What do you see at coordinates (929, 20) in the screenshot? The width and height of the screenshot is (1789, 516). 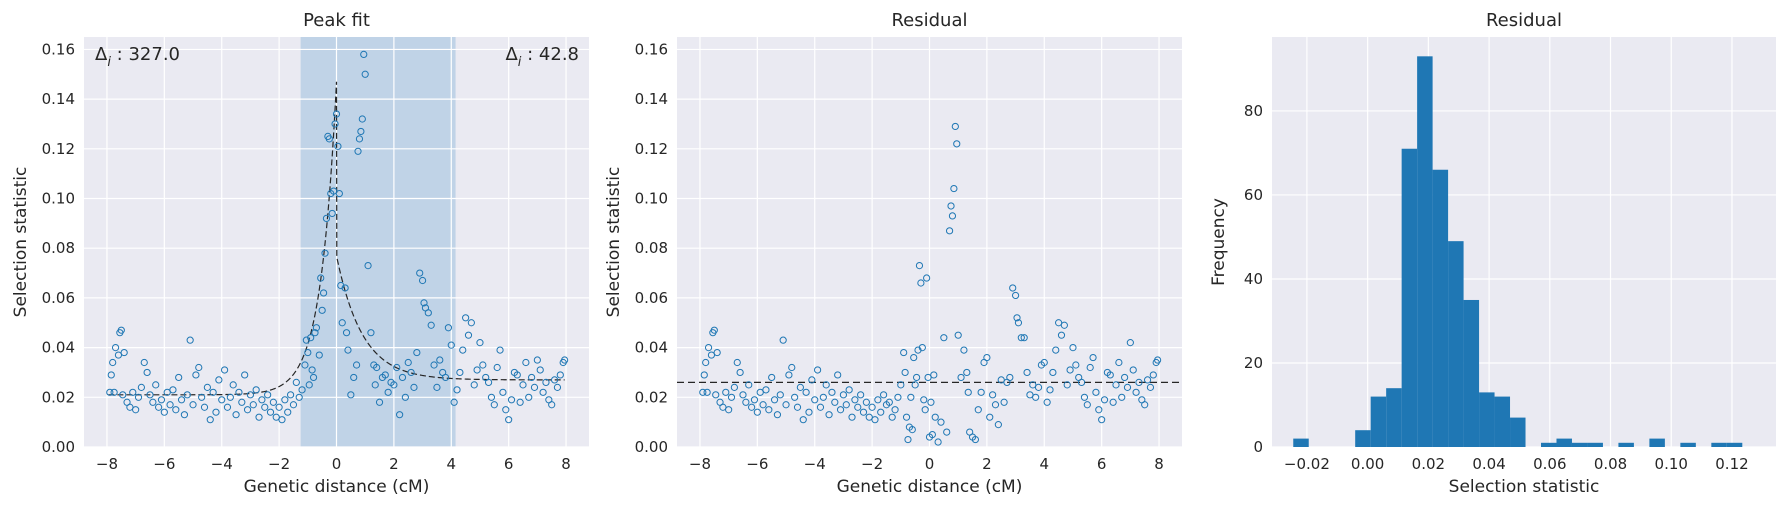 I see `panel-title: Residual` at bounding box center [929, 20].